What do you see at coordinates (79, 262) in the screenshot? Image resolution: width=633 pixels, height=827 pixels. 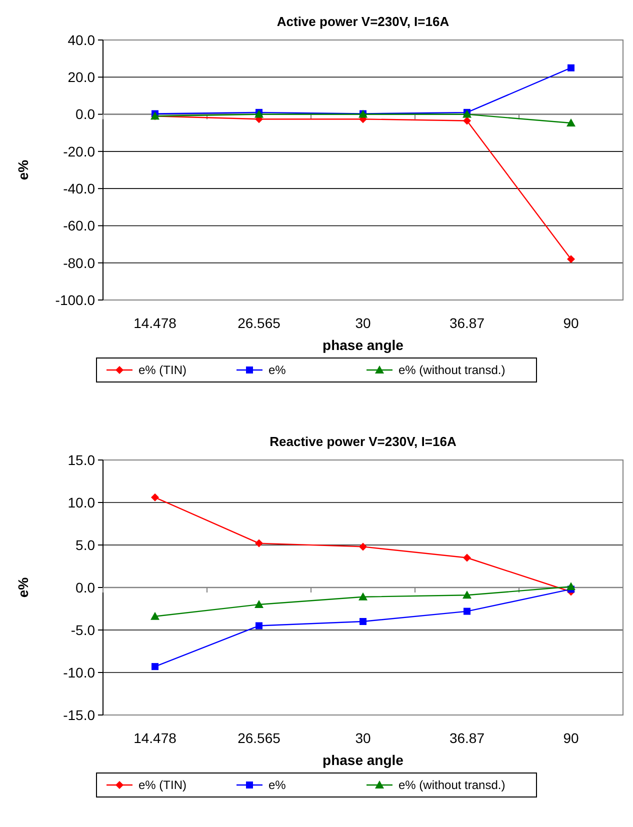 I see `y-tick-label: -80.0` at bounding box center [79, 262].